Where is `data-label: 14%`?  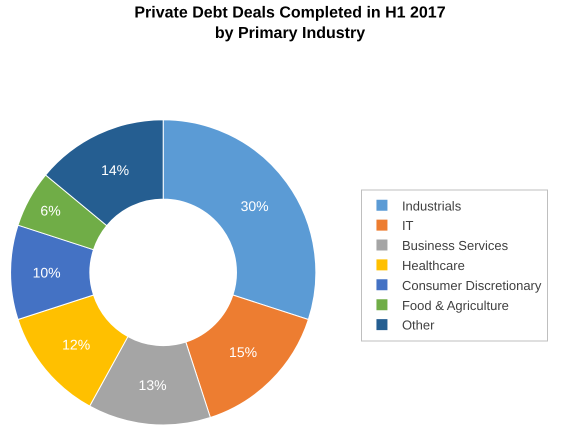
data-label: 14% is located at coordinates (115, 170).